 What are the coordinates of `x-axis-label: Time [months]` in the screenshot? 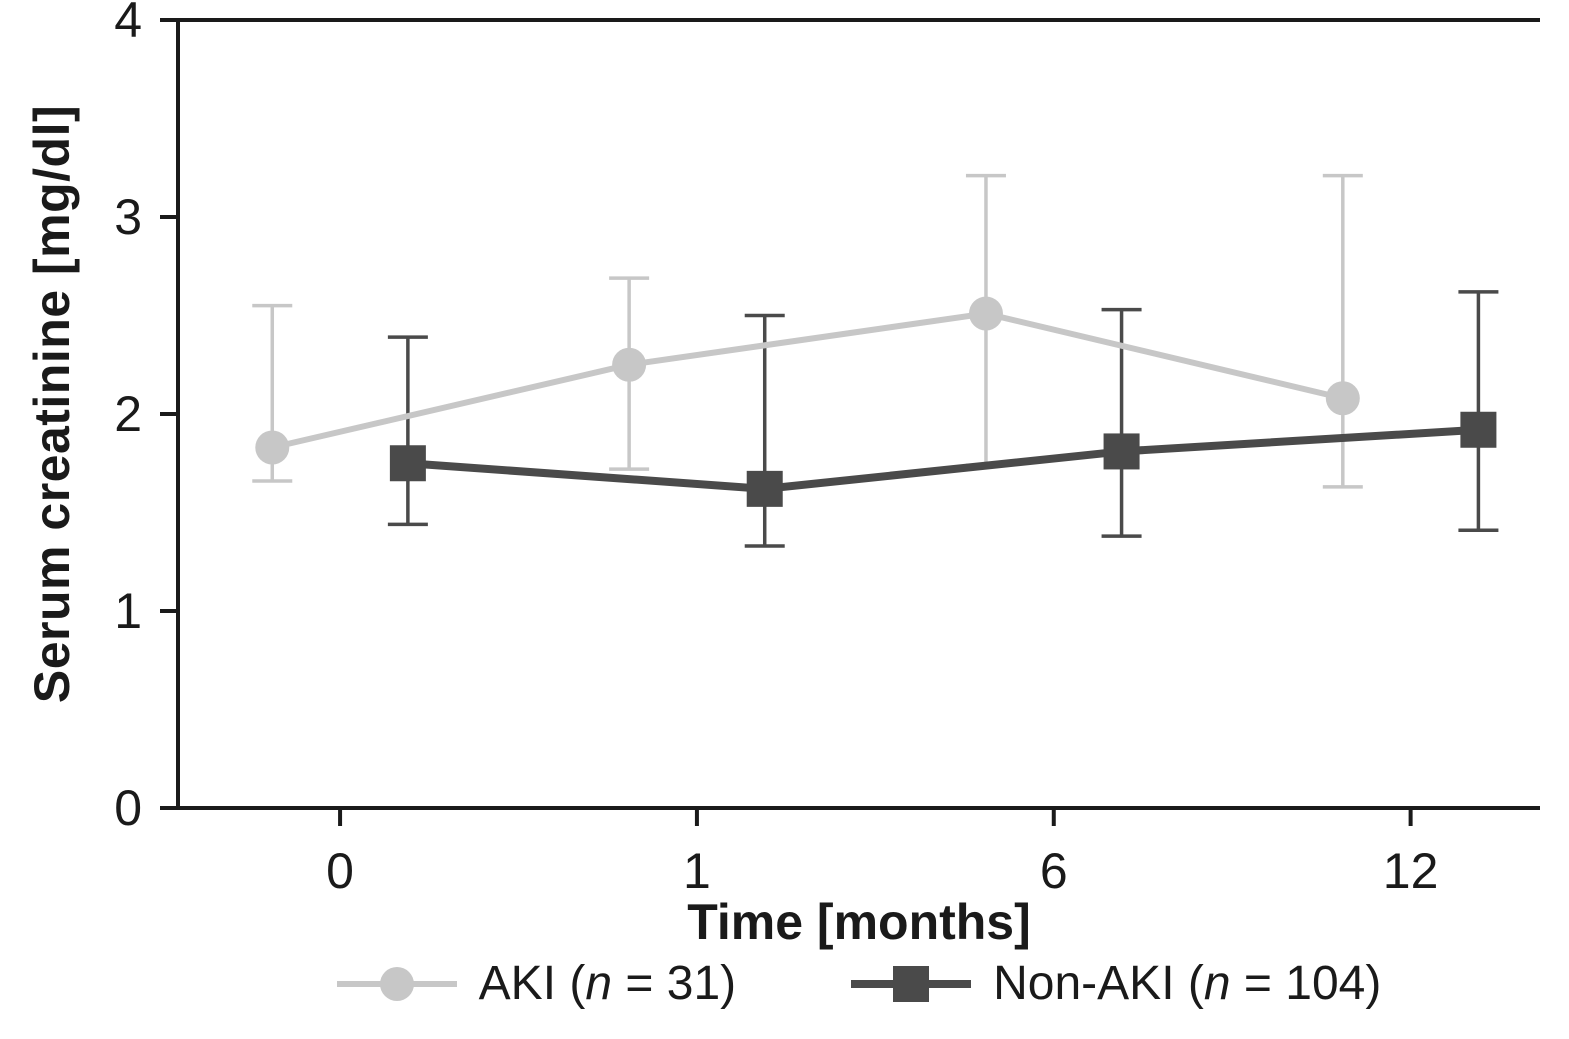 It's located at (859, 922).